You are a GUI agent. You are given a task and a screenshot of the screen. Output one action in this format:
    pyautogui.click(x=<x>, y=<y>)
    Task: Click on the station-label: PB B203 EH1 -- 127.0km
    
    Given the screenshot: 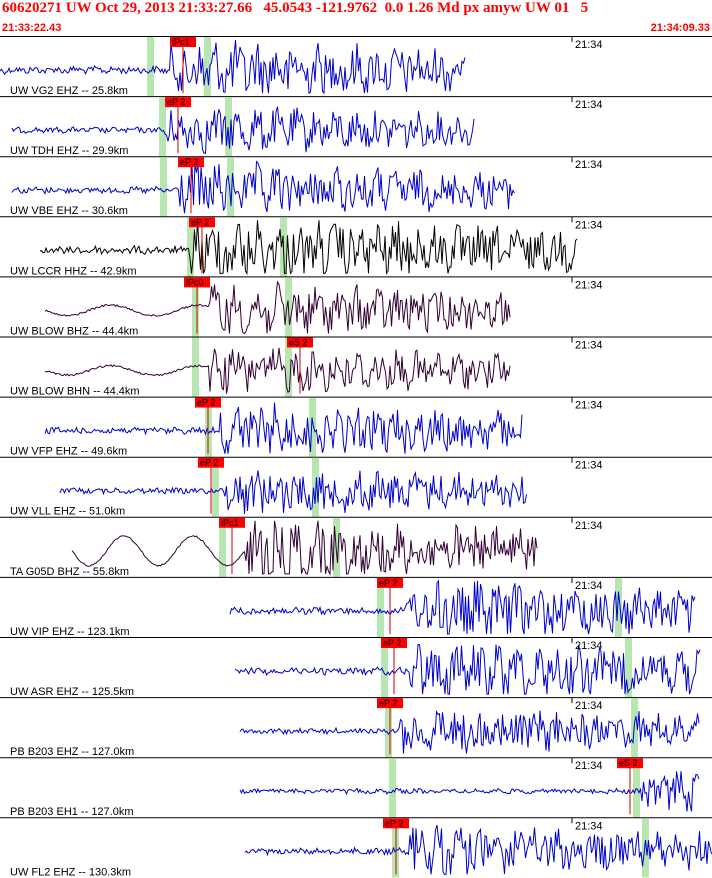 What is the action you would take?
    pyautogui.click(x=72, y=812)
    